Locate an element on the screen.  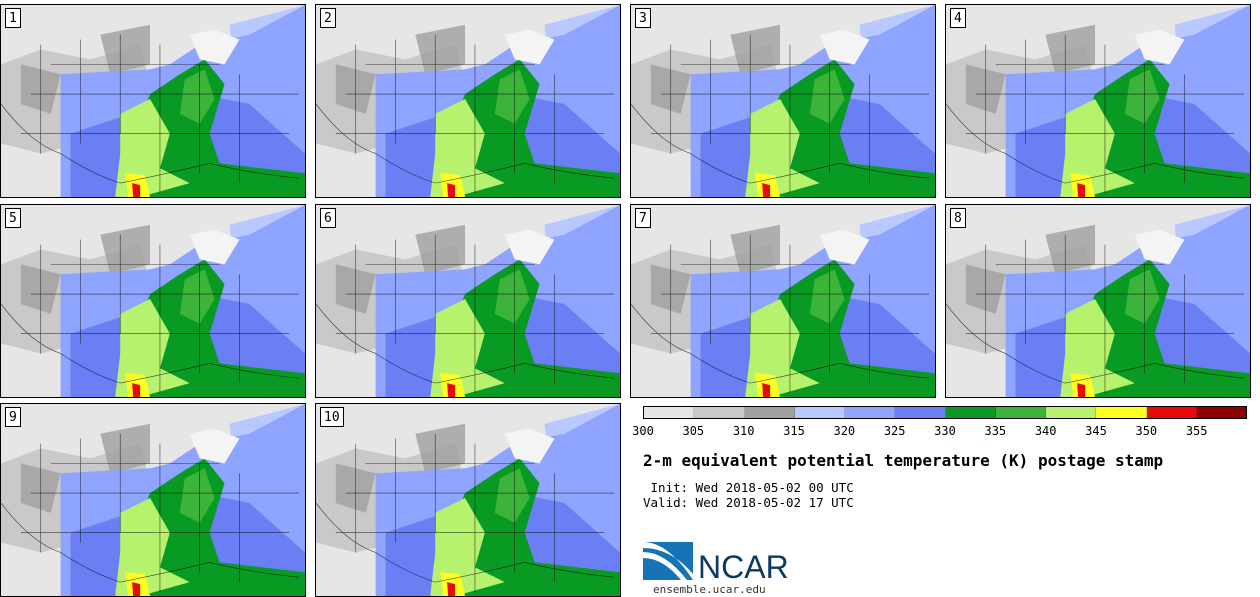
stamp-panel-3: 3 is located at coordinates (783, 101).